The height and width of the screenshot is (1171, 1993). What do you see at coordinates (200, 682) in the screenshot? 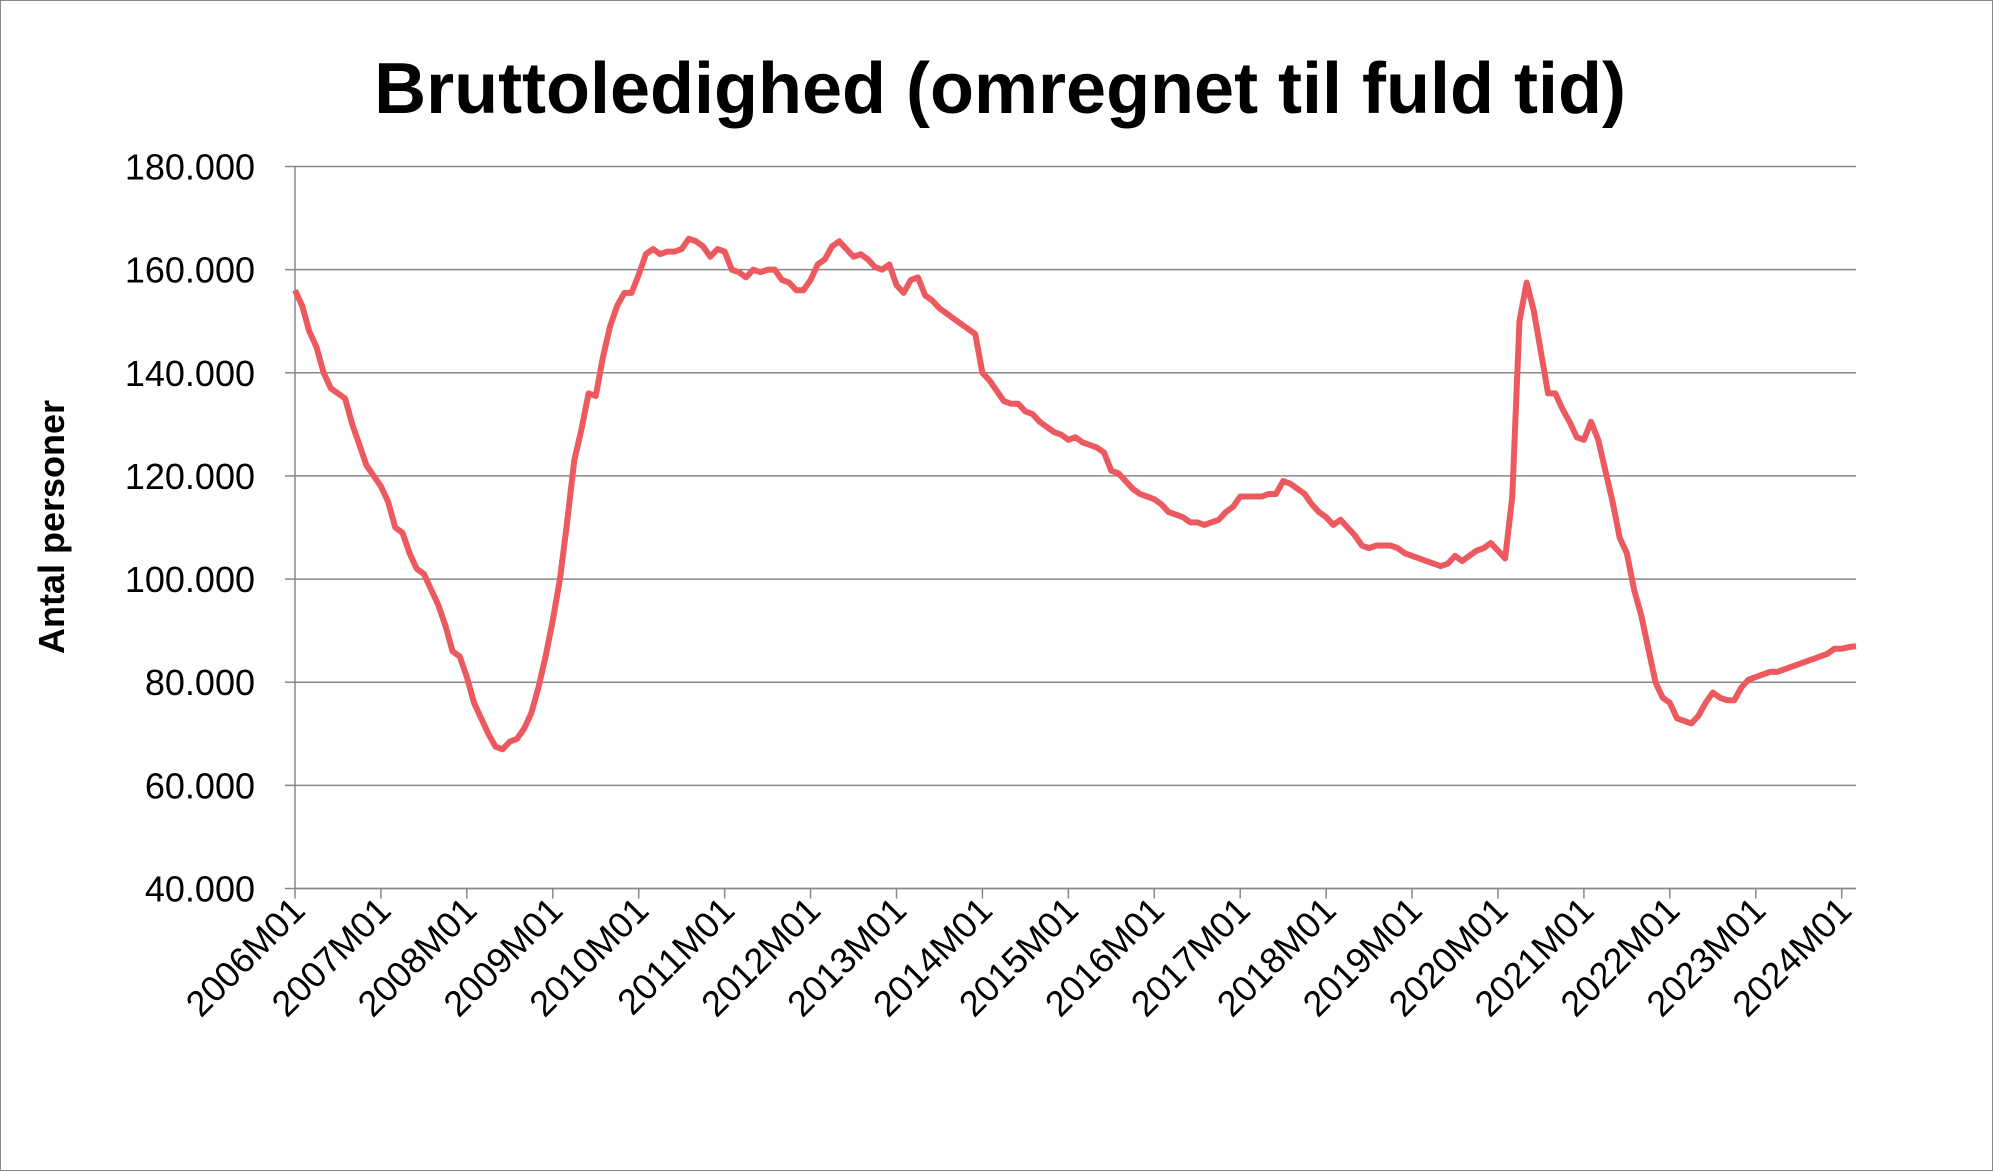
I see `y-tick-label: 80.000` at bounding box center [200, 682].